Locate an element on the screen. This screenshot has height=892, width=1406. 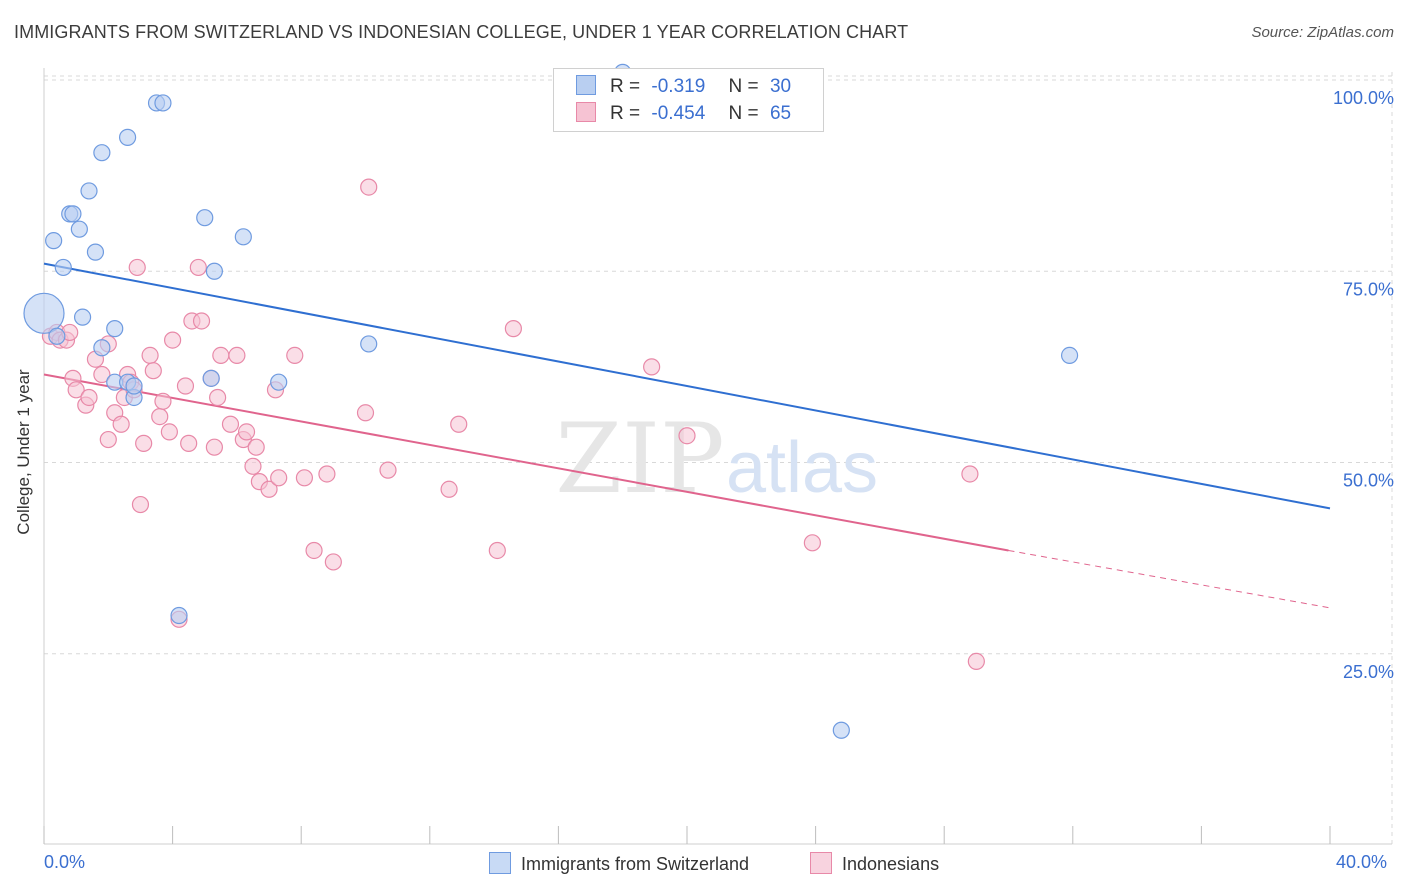
n-value: 65 is located at coordinates (780, 113).